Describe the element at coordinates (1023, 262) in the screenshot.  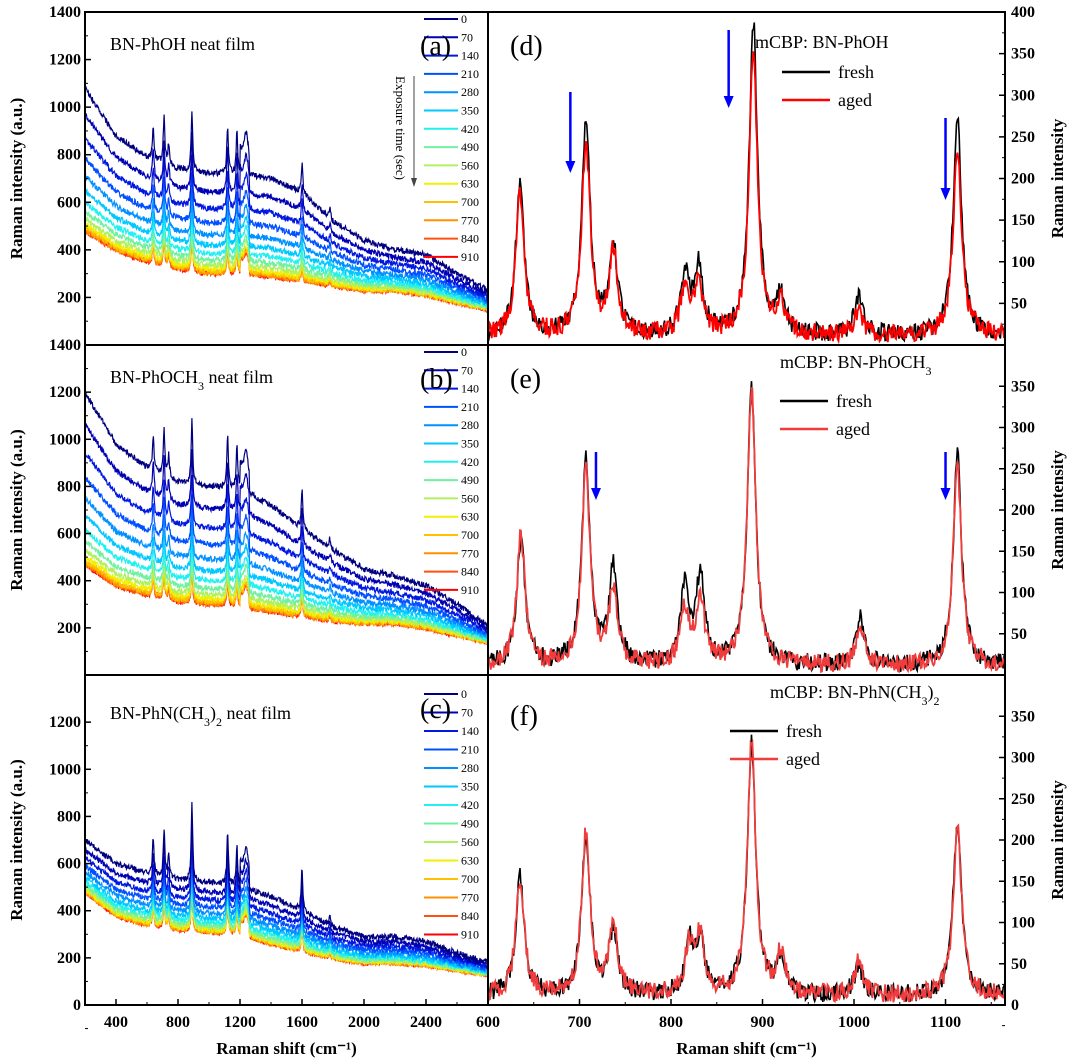
I see `y-tick-label: 100` at that location.